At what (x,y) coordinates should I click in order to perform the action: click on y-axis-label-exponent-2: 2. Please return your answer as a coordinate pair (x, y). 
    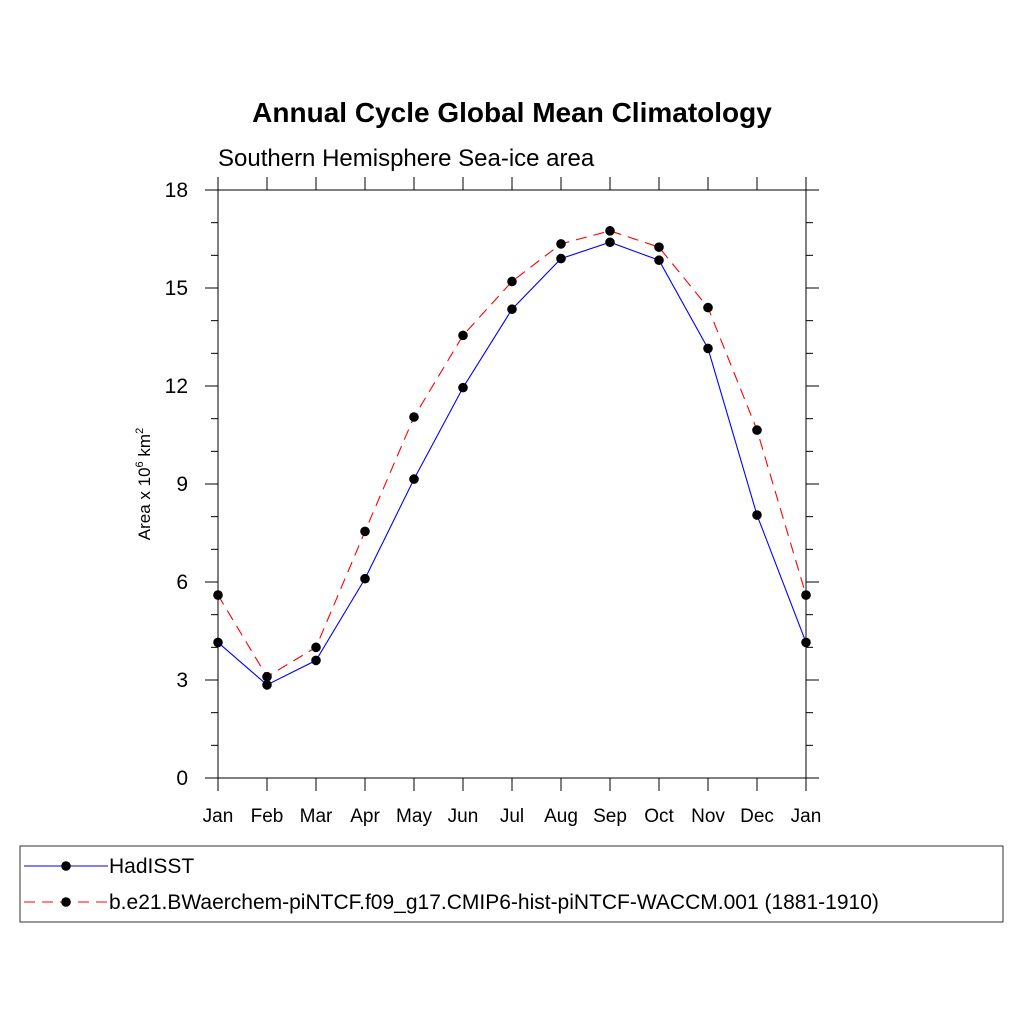
    Looking at the image, I should click on (140, 431).